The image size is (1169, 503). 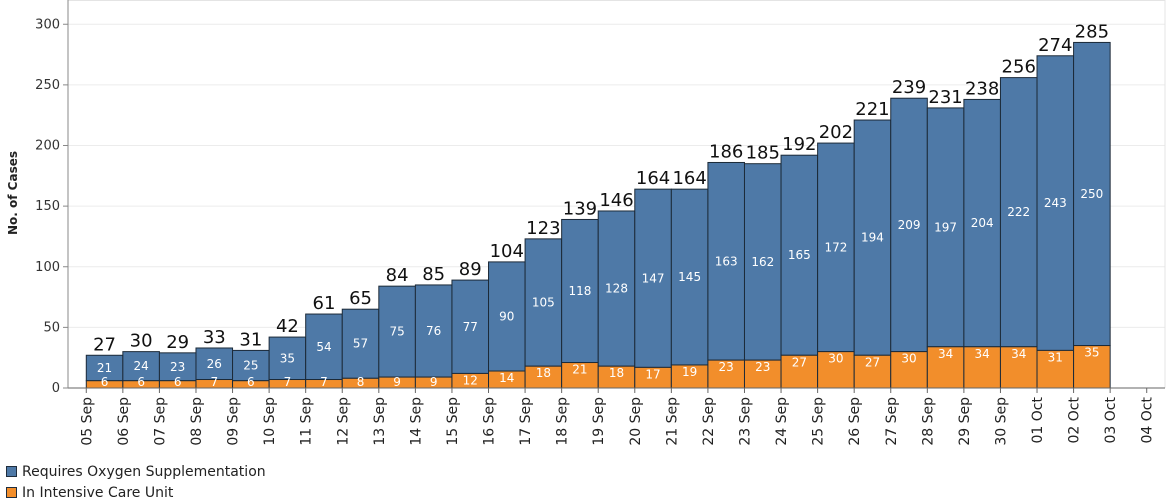 What do you see at coordinates (782, 421) in the screenshot?
I see `x-tick-label: 24 Sep` at bounding box center [782, 421].